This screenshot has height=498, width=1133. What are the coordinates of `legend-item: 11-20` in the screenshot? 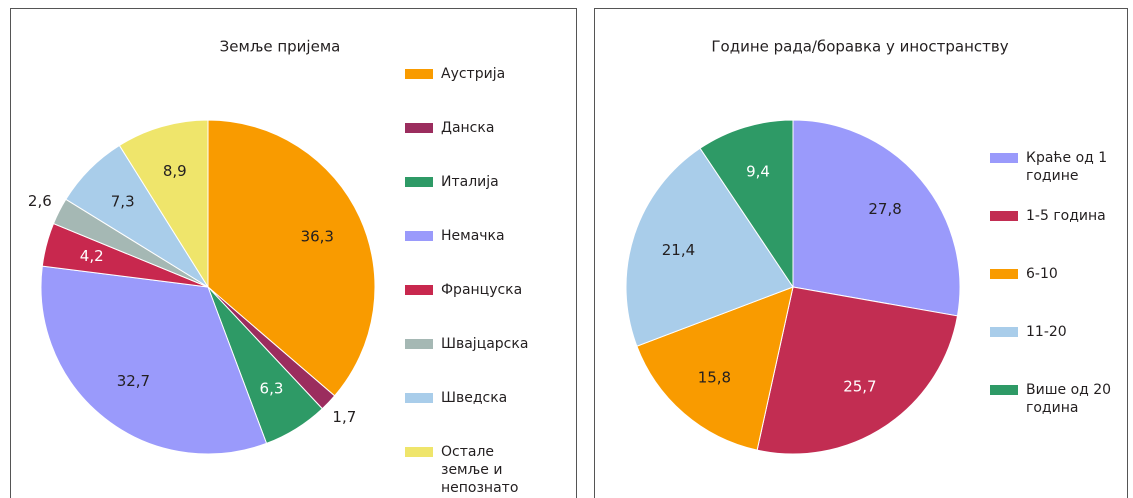 It's located at (1052, 332).